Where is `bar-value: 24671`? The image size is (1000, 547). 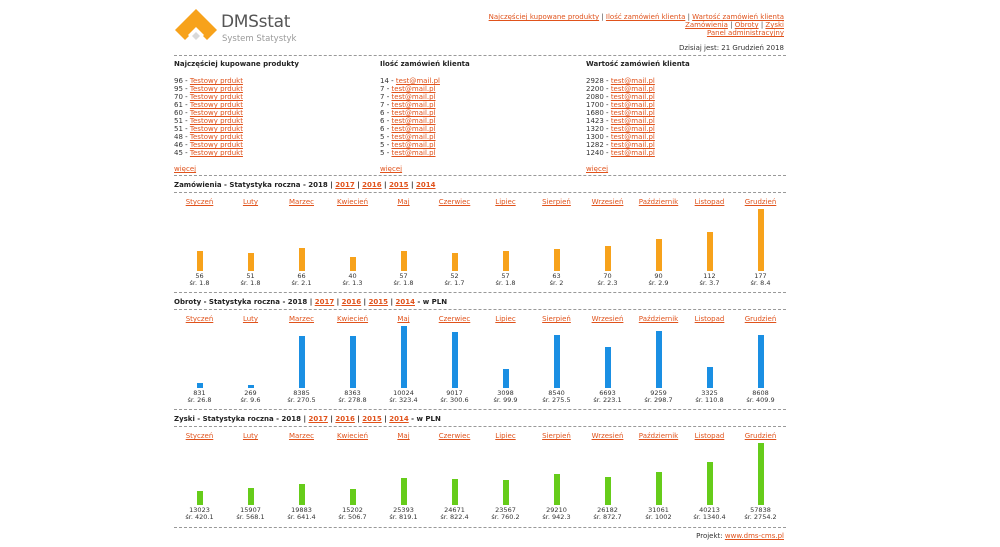 bar-value: 24671 is located at coordinates (454, 510).